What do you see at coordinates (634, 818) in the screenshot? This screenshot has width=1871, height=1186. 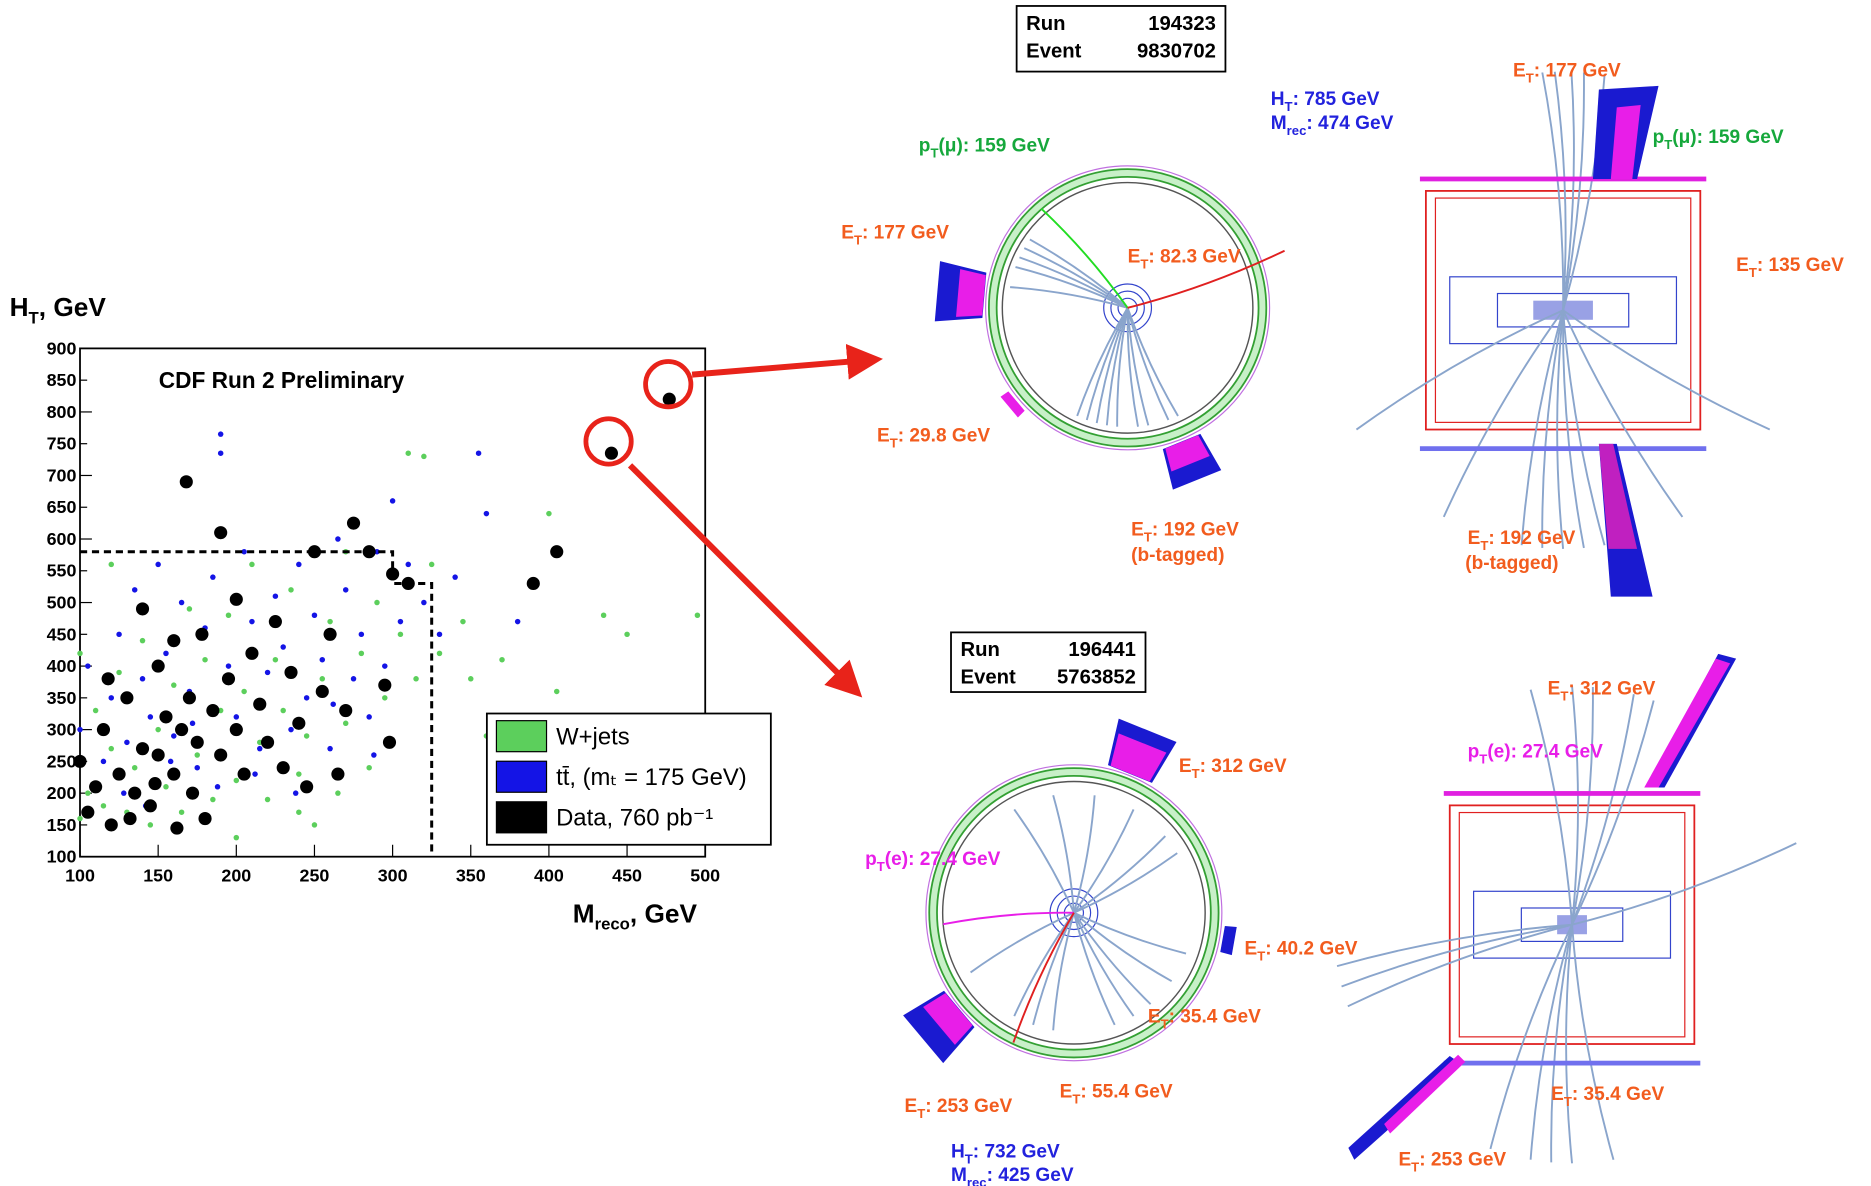 I see `legend-label: Data, 760 pb⁻¹` at bounding box center [634, 818].